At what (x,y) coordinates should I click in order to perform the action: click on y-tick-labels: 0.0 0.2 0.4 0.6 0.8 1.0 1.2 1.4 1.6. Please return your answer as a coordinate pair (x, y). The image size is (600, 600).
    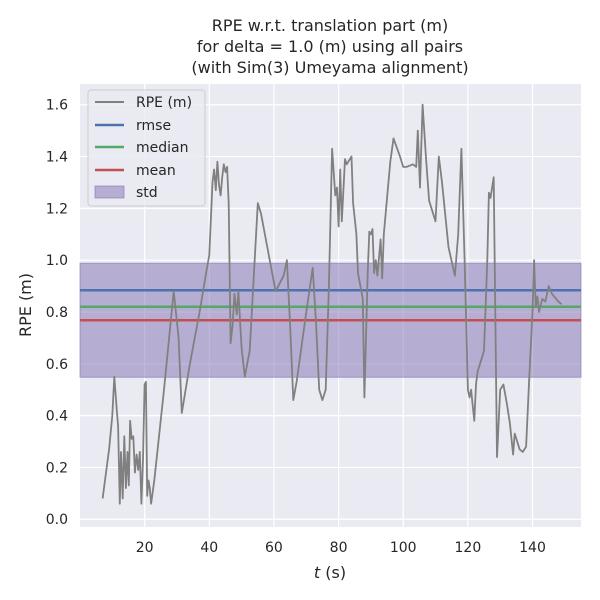
    Looking at the image, I should click on (57, 313).